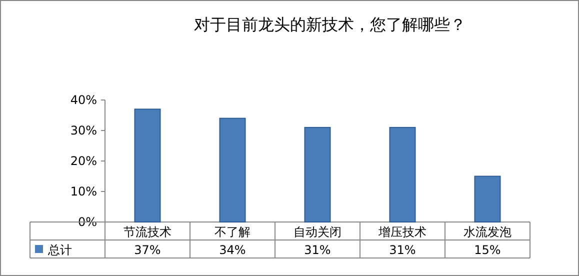 The height and width of the screenshot is (276, 579). What do you see at coordinates (148, 232) in the screenshot?
I see `x-tick-label: 节流技术` at bounding box center [148, 232].